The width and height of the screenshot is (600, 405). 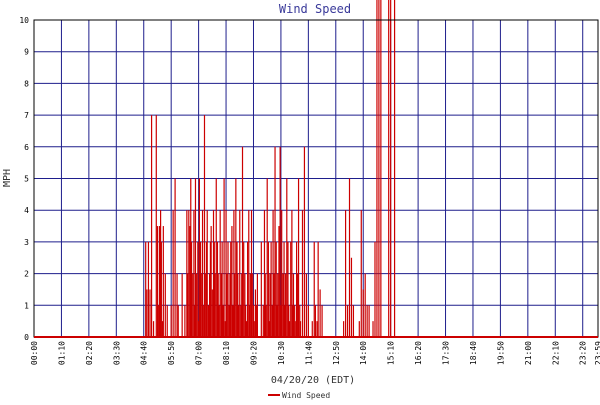 I want to click on legend: Wind Speed, so click(x=299, y=395).